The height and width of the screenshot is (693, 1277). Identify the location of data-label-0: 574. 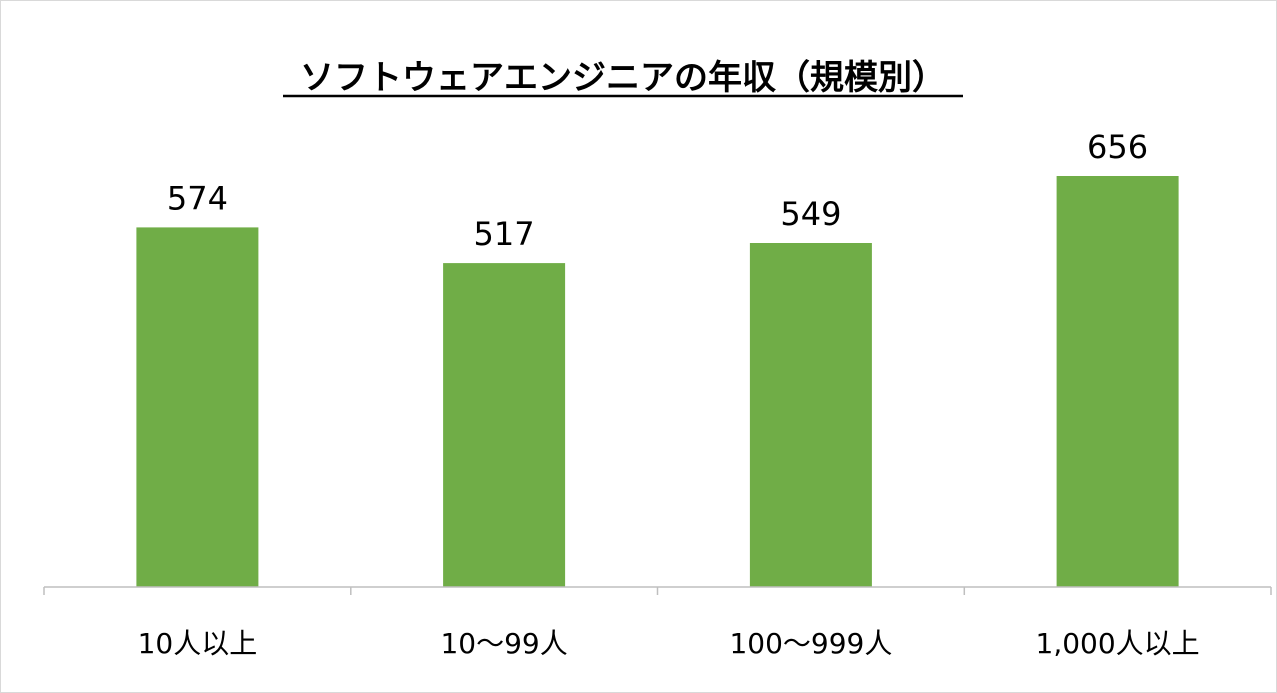
(197, 198).